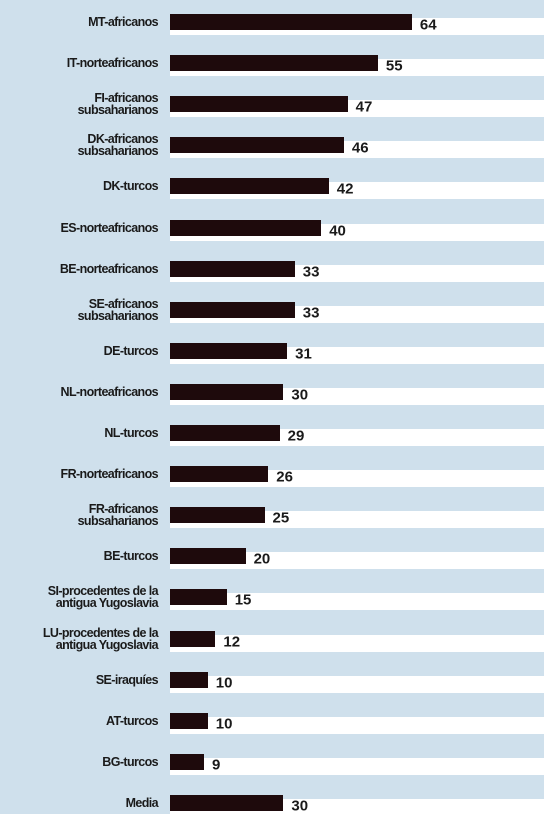  Describe the element at coordinates (262, 559) in the screenshot. I see `value-label: 20` at that location.